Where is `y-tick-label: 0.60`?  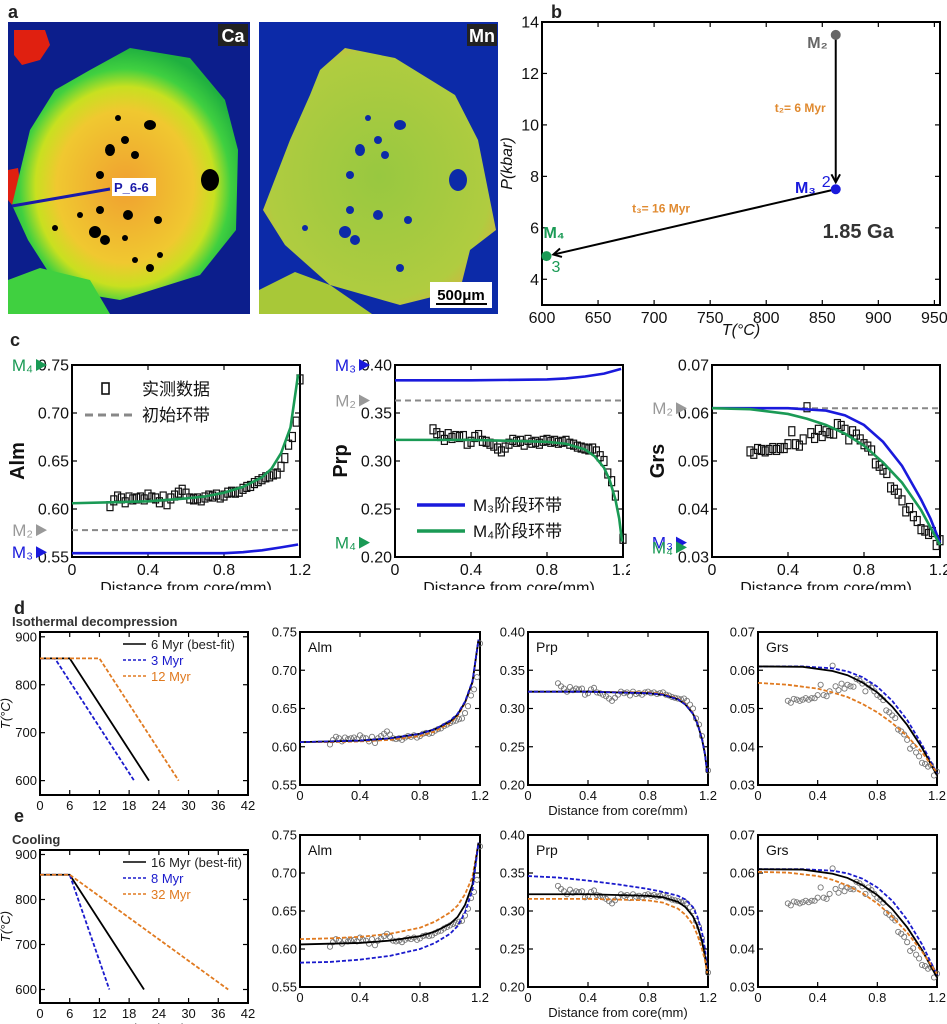 y-tick-label: 0.60 is located at coordinates (284, 746).